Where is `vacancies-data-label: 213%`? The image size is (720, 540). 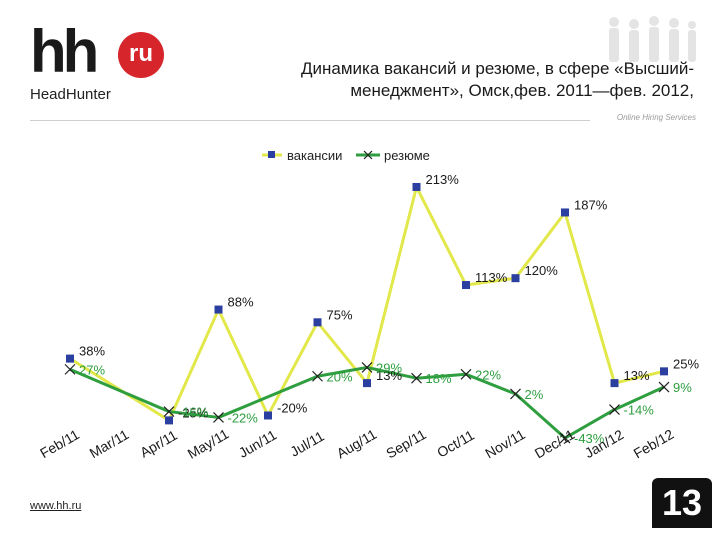
vacancies-data-label: 213% is located at coordinates (443, 179).